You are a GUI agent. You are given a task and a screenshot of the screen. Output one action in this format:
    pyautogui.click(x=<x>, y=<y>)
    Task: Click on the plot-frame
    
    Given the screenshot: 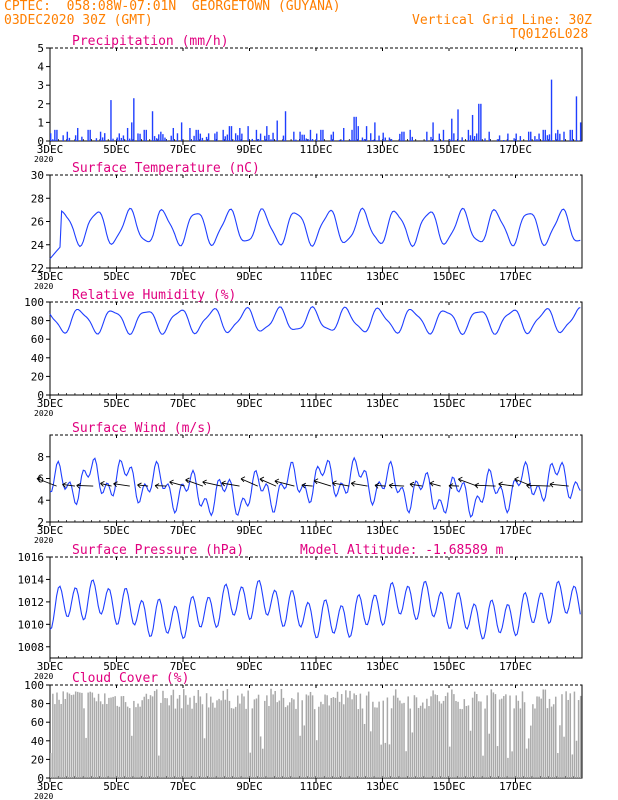 What is the action you would take?
    pyautogui.click(x=316, y=478)
    